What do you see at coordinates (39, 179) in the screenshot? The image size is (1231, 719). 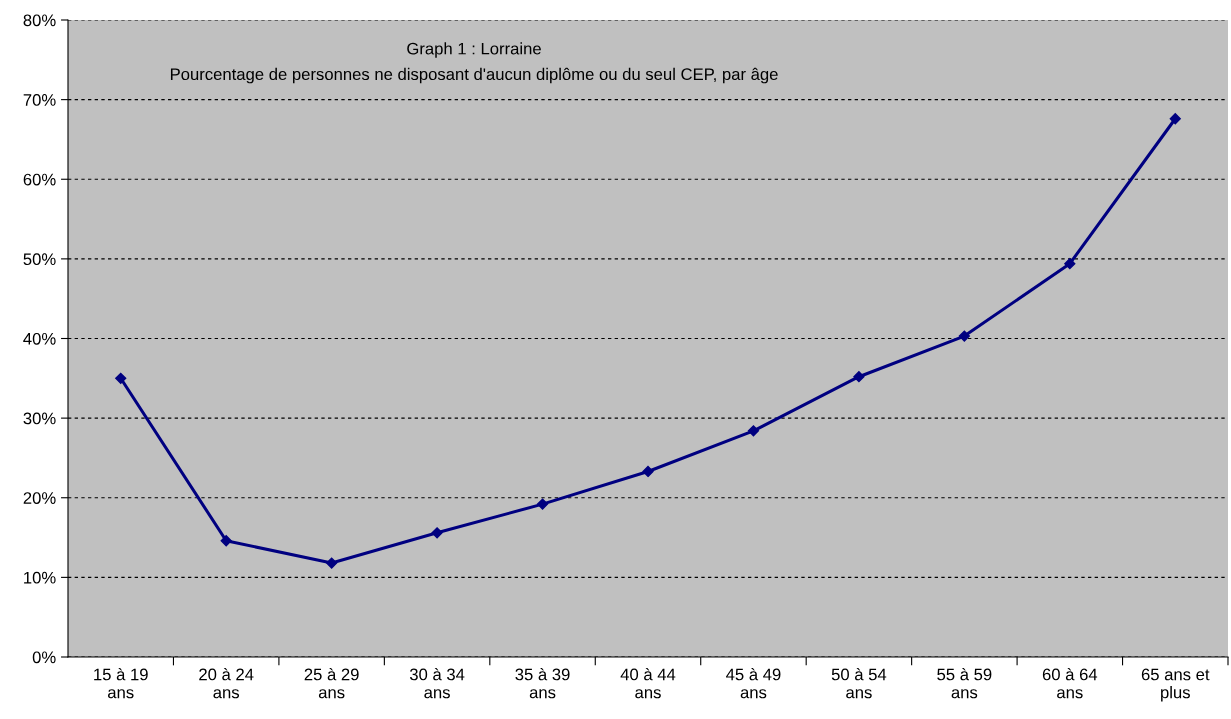 I see `y-tick-label: 60%` at bounding box center [39, 179].